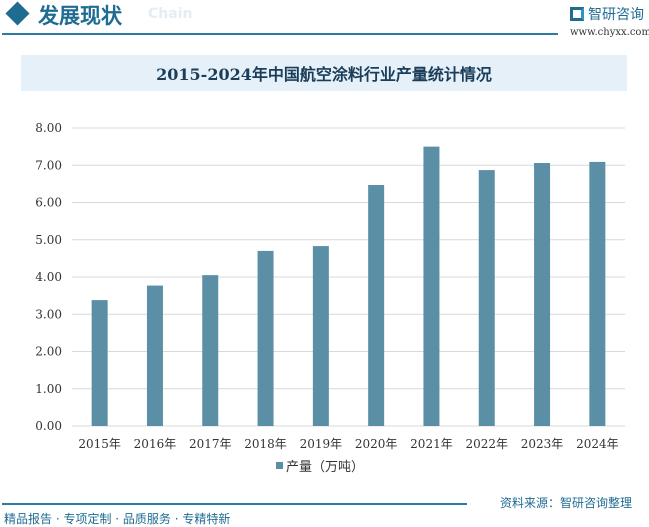 The width and height of the screenshot is (649, 527). What do you see at coordinates (48, 389) in the screenshot?
I see `y-tick-label: 1.00` at bounding box center [48, 389].